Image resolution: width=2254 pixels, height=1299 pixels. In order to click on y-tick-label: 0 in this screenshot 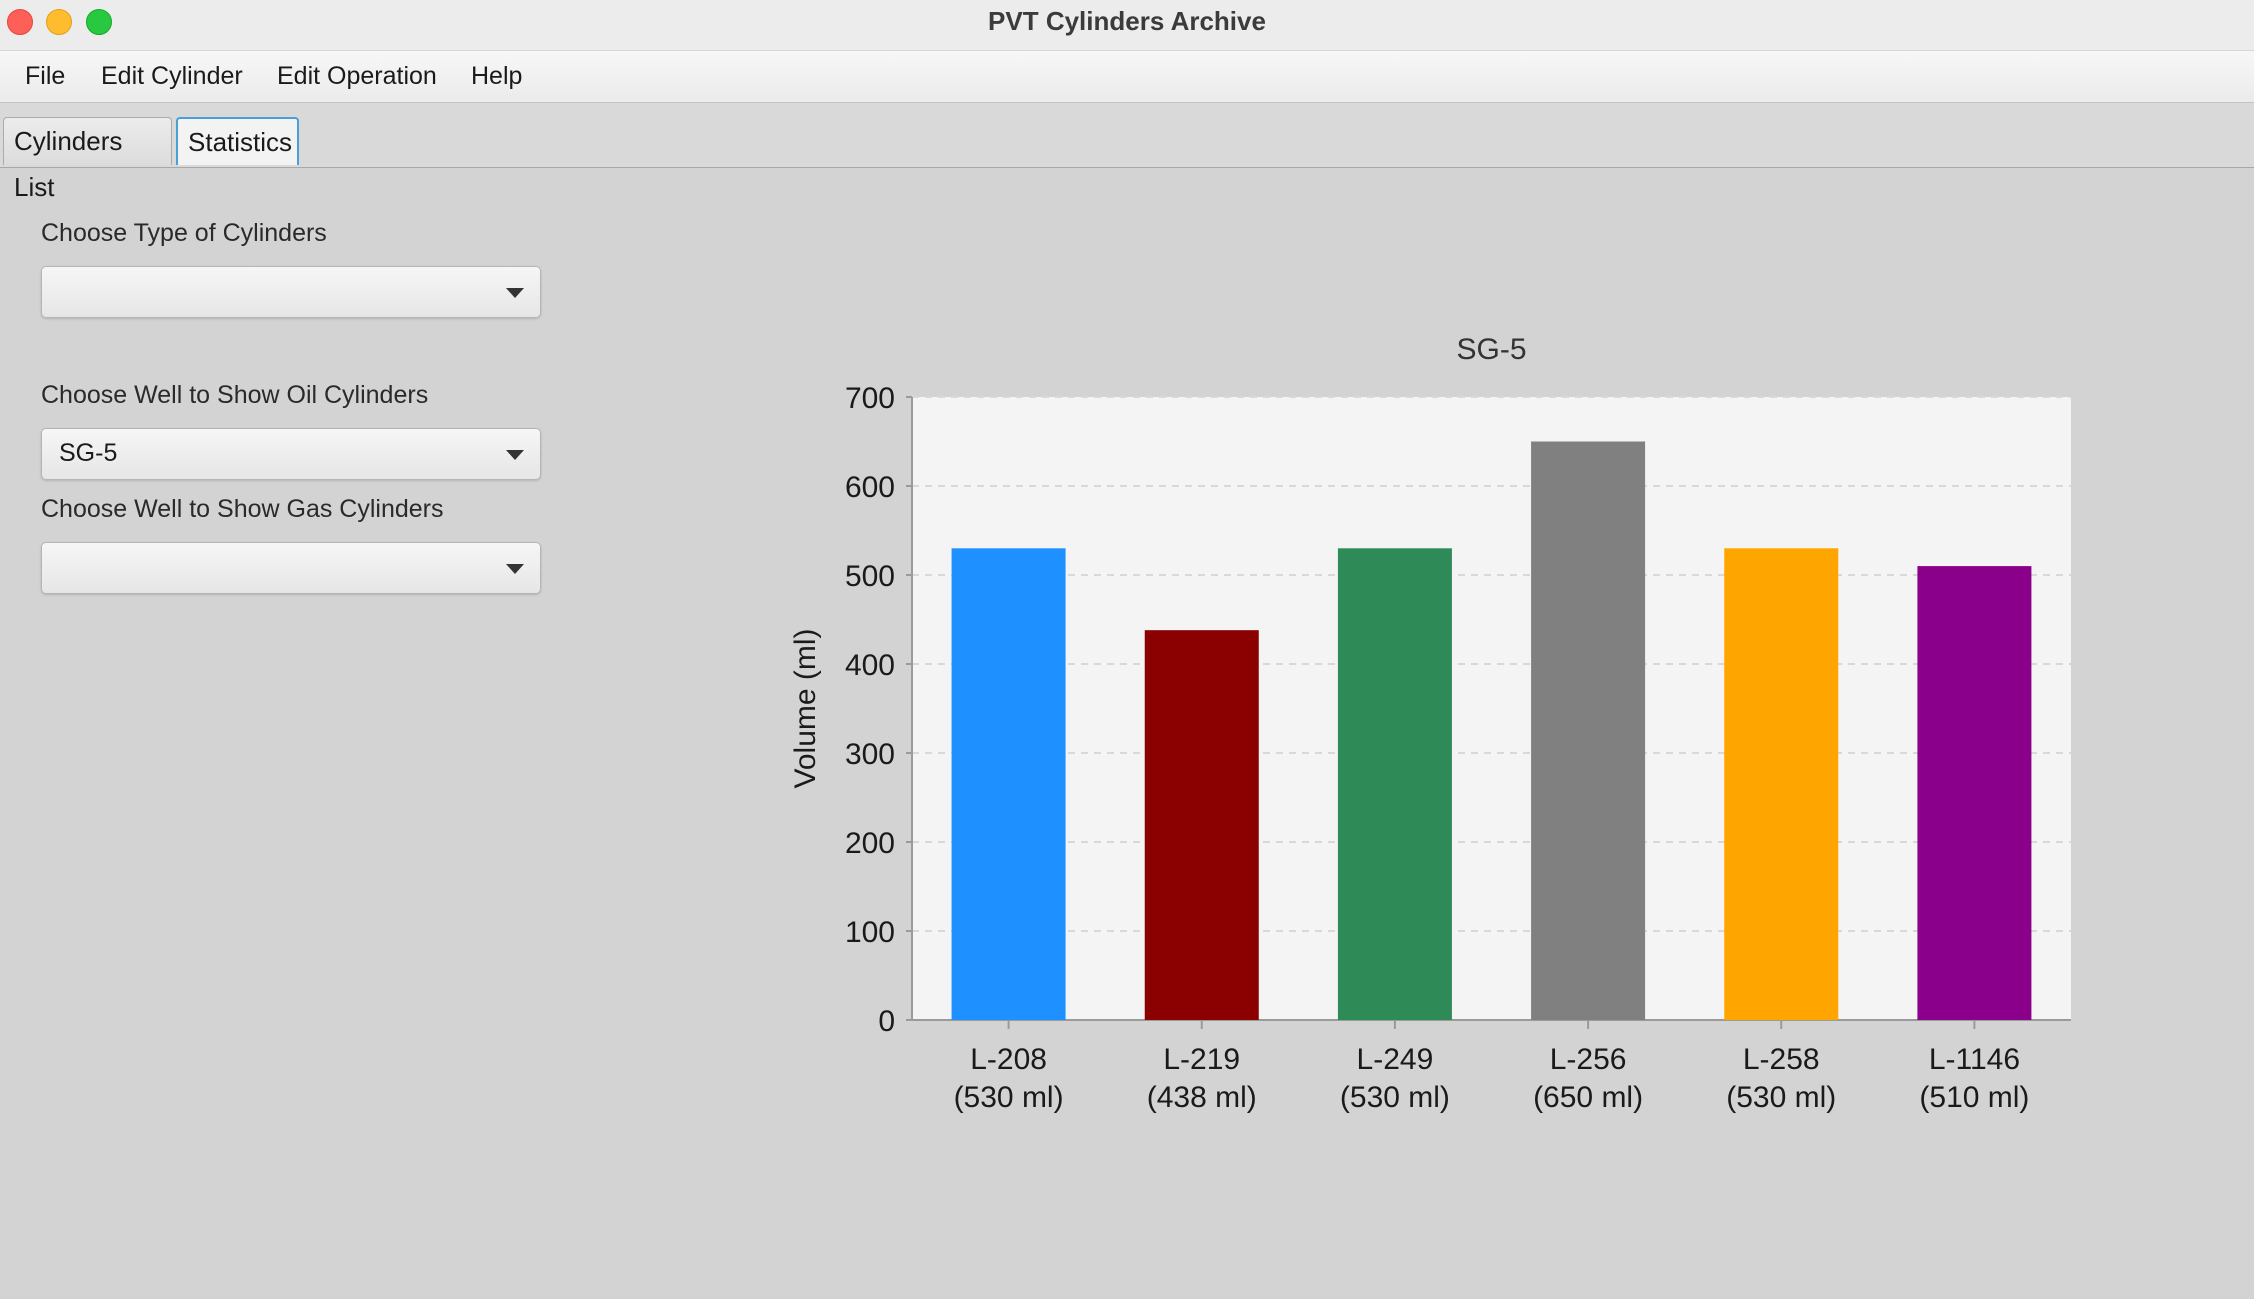, I will do `click(886, 1021)`.